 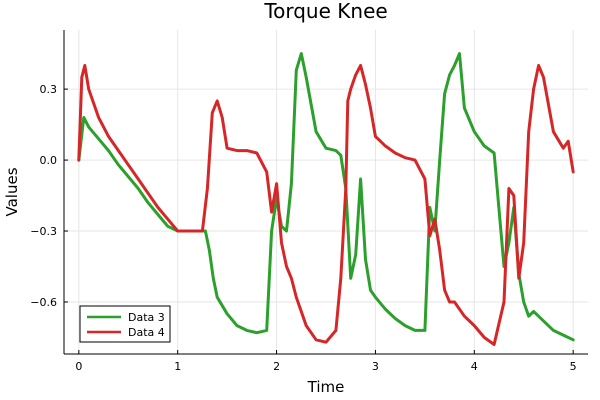 I want to click on x-tick-label: 0, so click(x=78, y=366).